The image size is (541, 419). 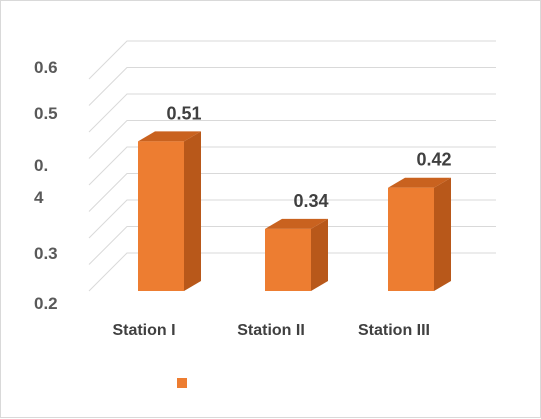 I want to click on x-axis-tick-labels: Station I Station II Station III, so click(x=271, y=330).